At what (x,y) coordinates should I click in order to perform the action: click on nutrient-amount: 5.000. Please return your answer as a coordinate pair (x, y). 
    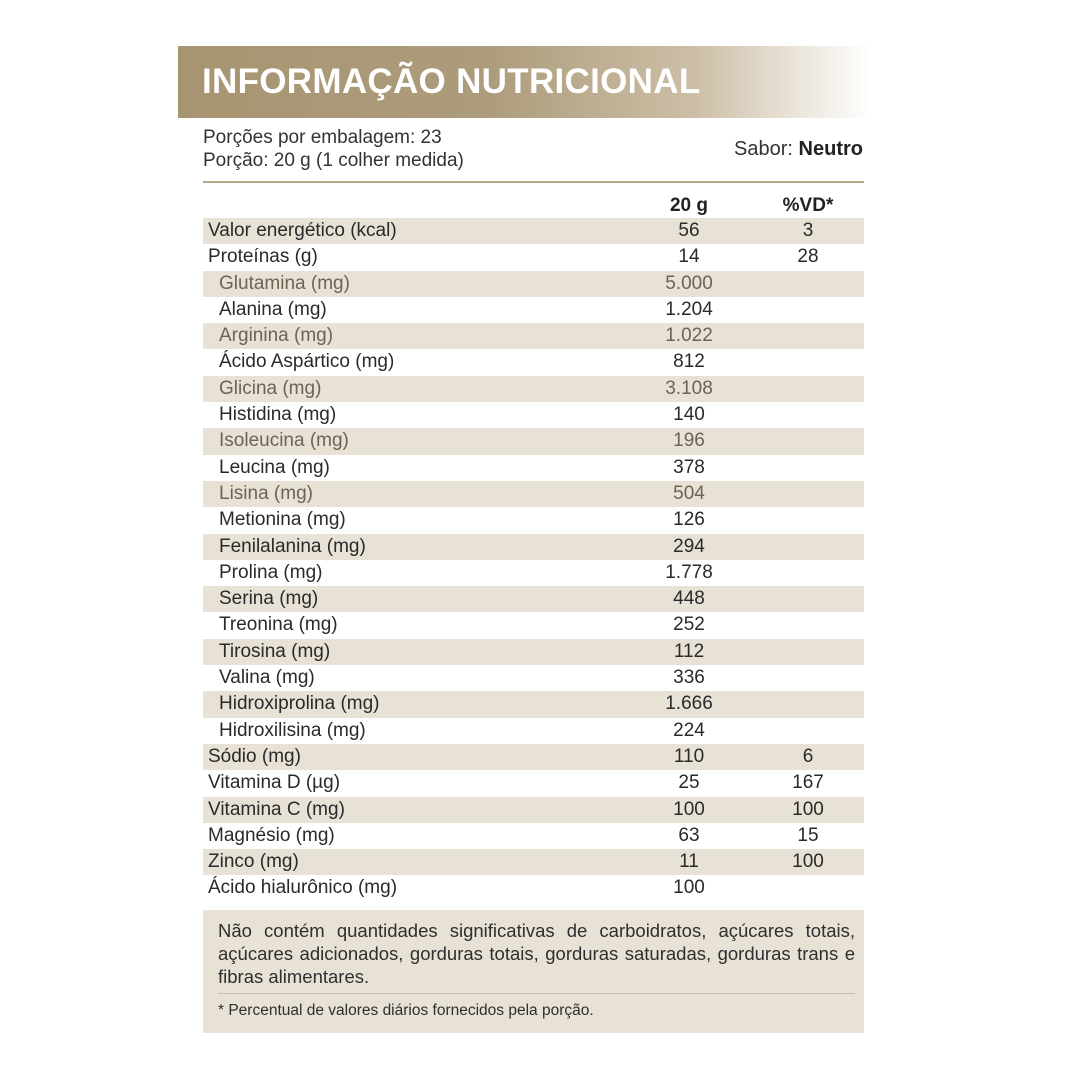
    Looking at the image, I should click on (689, 283).